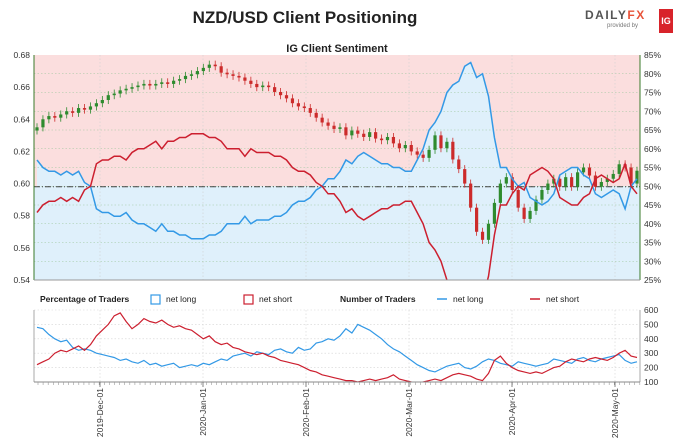  What do you see at coordinates (203, 412) in the screenshot?
I see `x-tick-label: 2020-Jan-01` at bounding box center [203, 412].